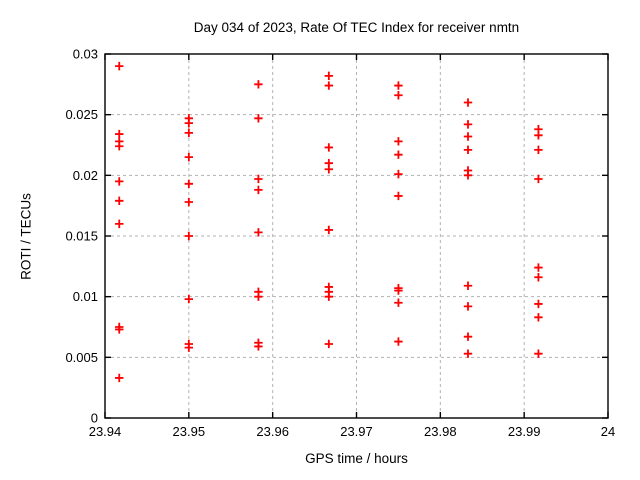 The image size is (640, 480). I want to click on y-tick-label: 0.01, so click(85, 296).